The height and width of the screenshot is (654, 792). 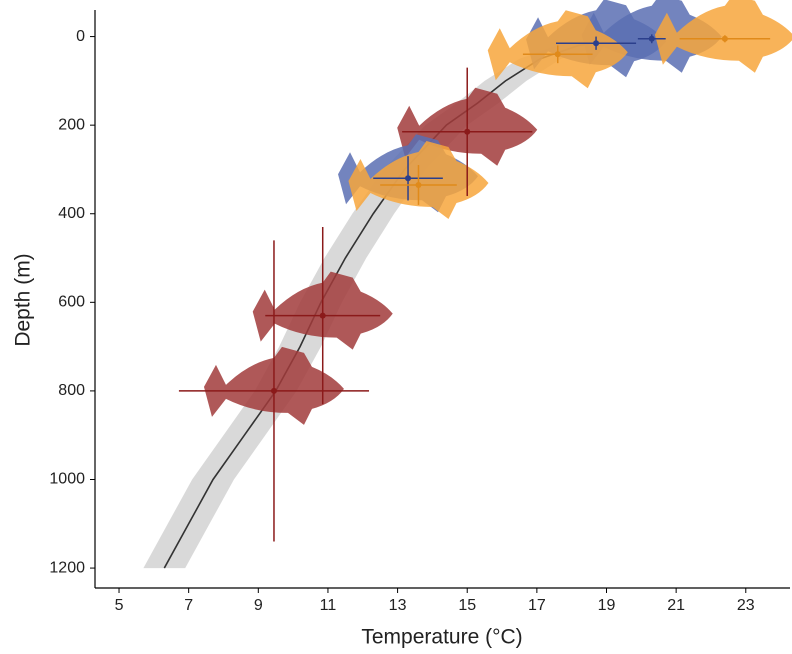 What do you see at coordinates (328, 605) in the screenshot?
I see `x-tick-label: 11` at bounding box center [328, 605].